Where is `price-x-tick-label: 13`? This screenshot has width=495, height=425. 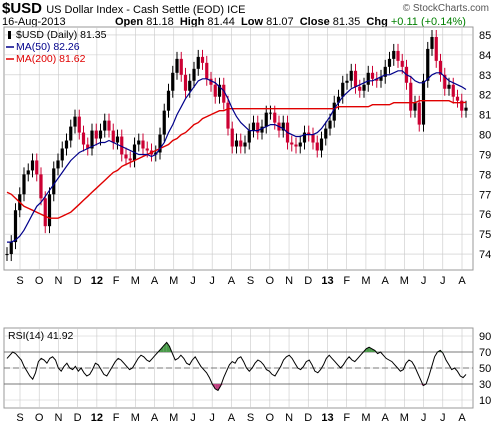 price-x-tick-label: 13 is located at coordinates (327, 281).